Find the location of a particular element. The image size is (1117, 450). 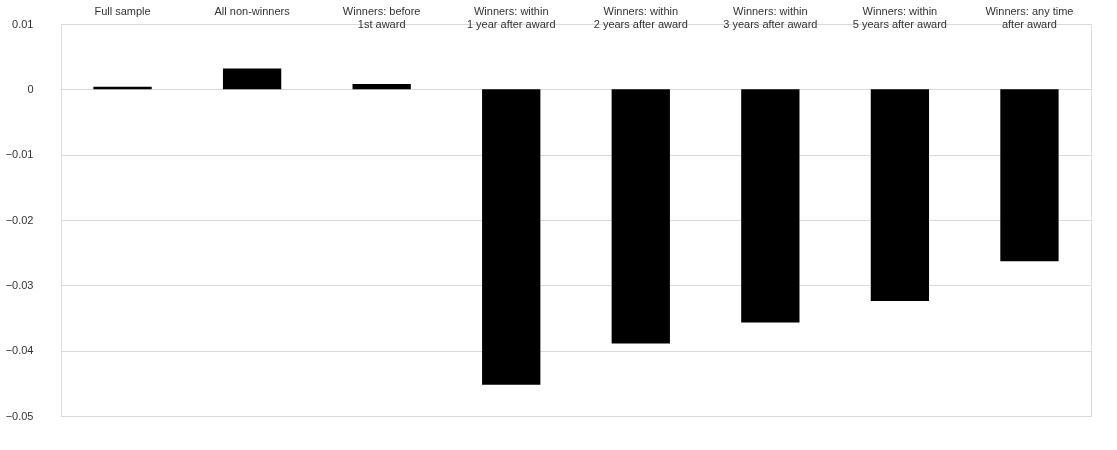

y-tick-label: −0.02 is located at coordinates (19, 219).